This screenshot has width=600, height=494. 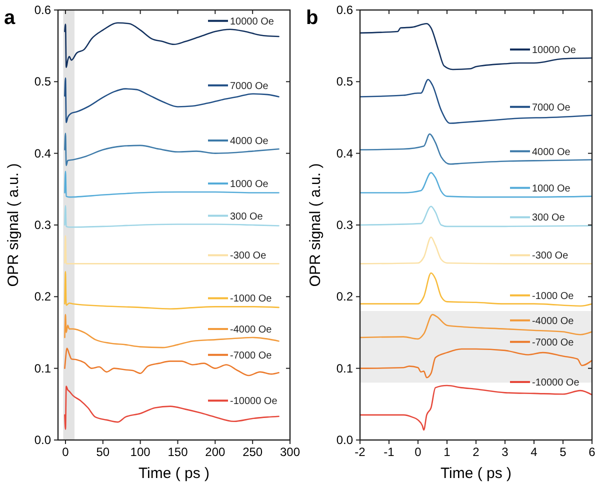 What do you see at coordinates (563, 452) in the screenshot?
I see `x-tick-label: 5` at bounding box center [563, 452].